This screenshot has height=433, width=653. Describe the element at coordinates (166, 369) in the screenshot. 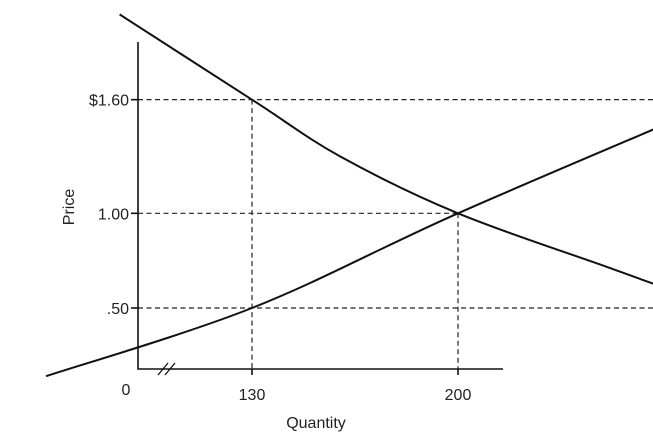

I see `axis-break-icon` at that location.